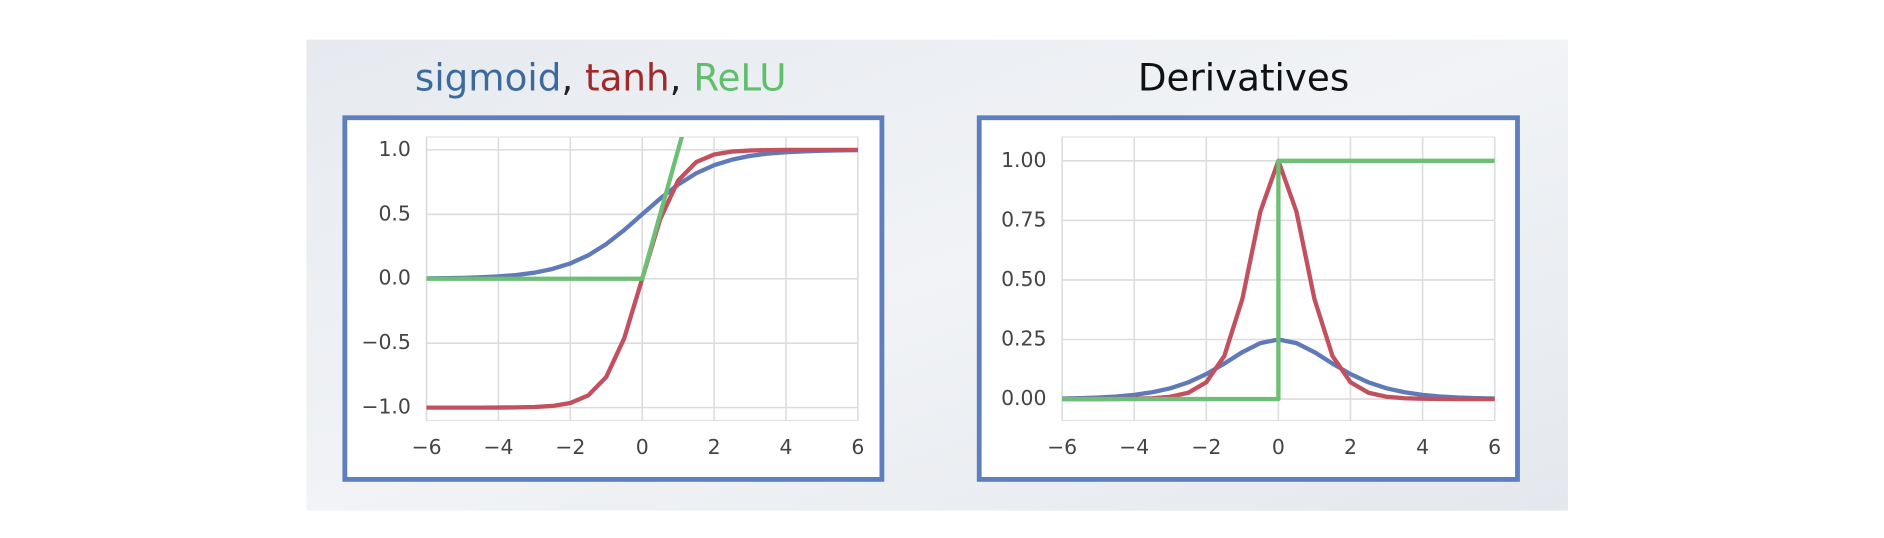 Image resolution: width=1884 pixels, height=538 pixels. I want to click on y-tick-label: 0.0, so click(394, 278).